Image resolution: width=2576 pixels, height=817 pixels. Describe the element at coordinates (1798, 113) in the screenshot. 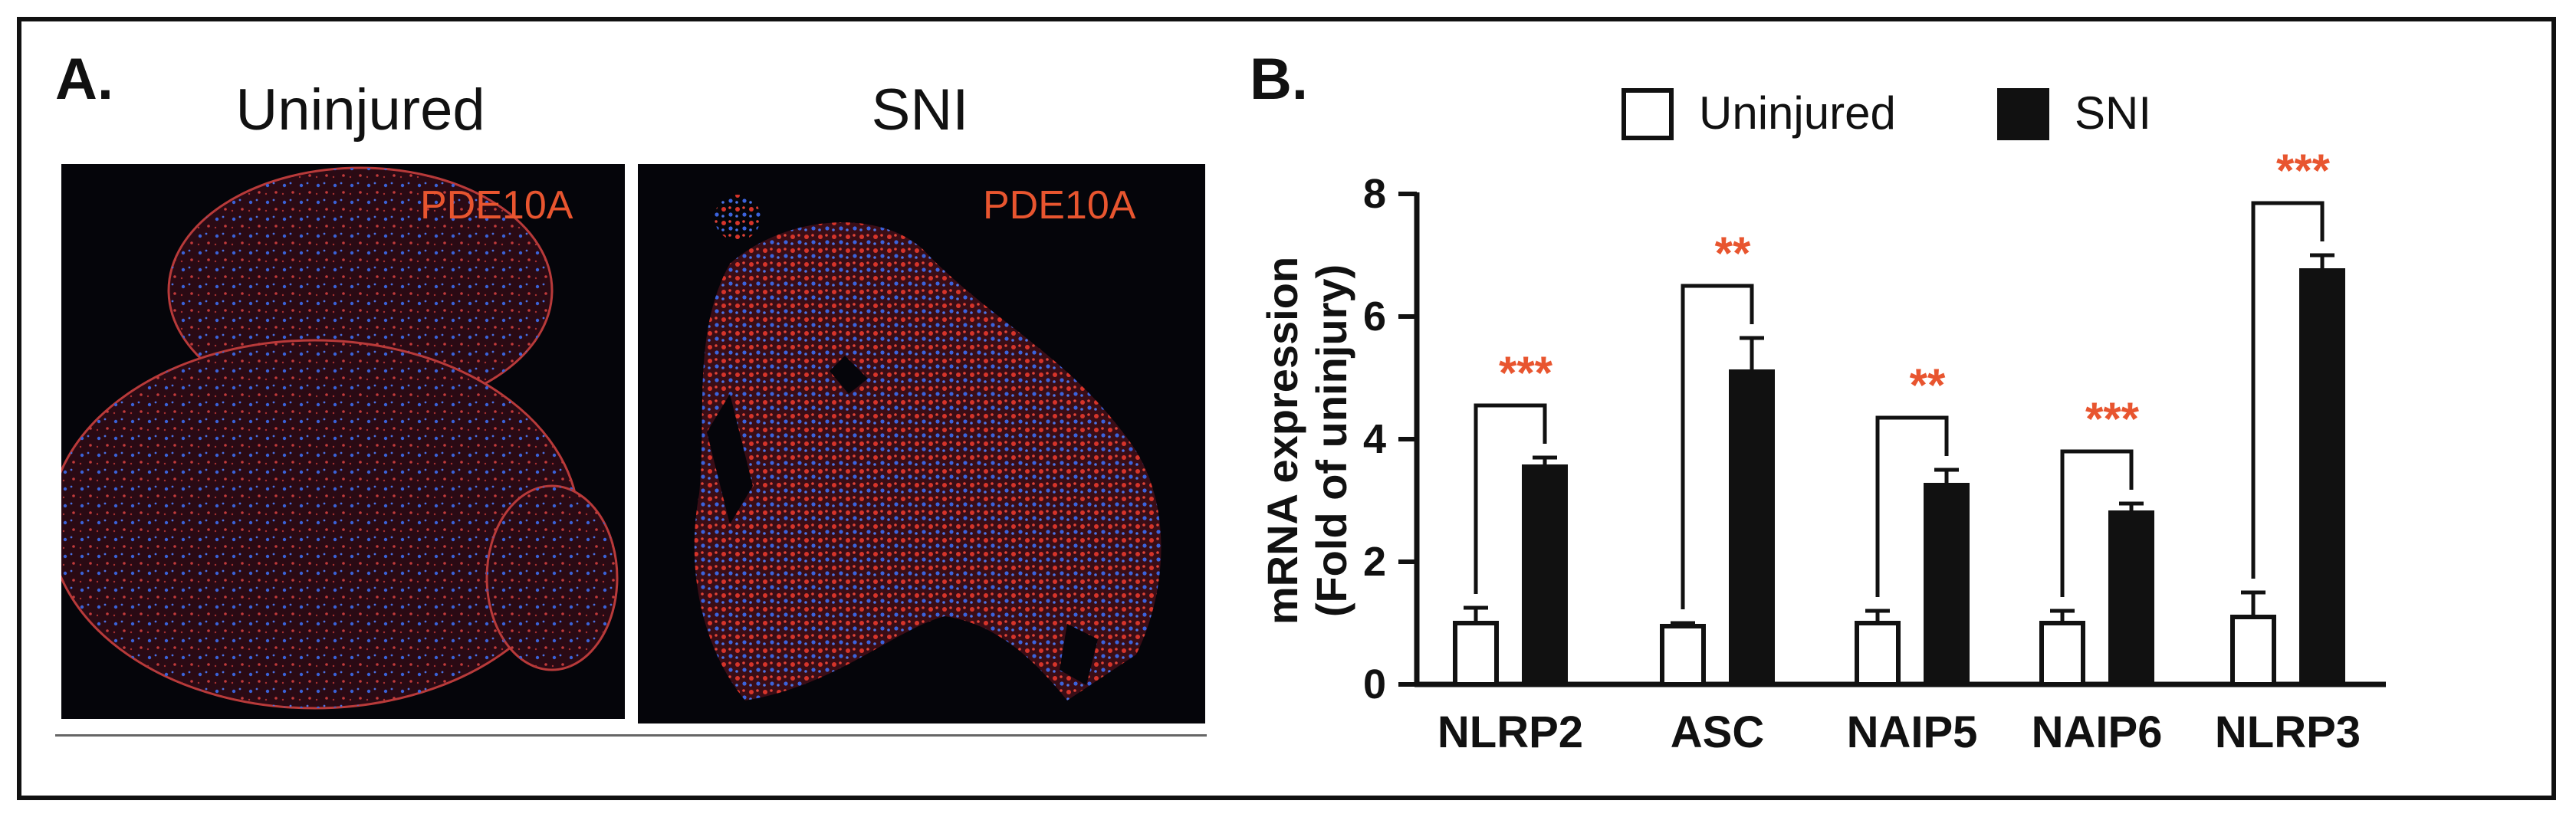

I see `legend-label-uninjured: Uninjured` at that location.